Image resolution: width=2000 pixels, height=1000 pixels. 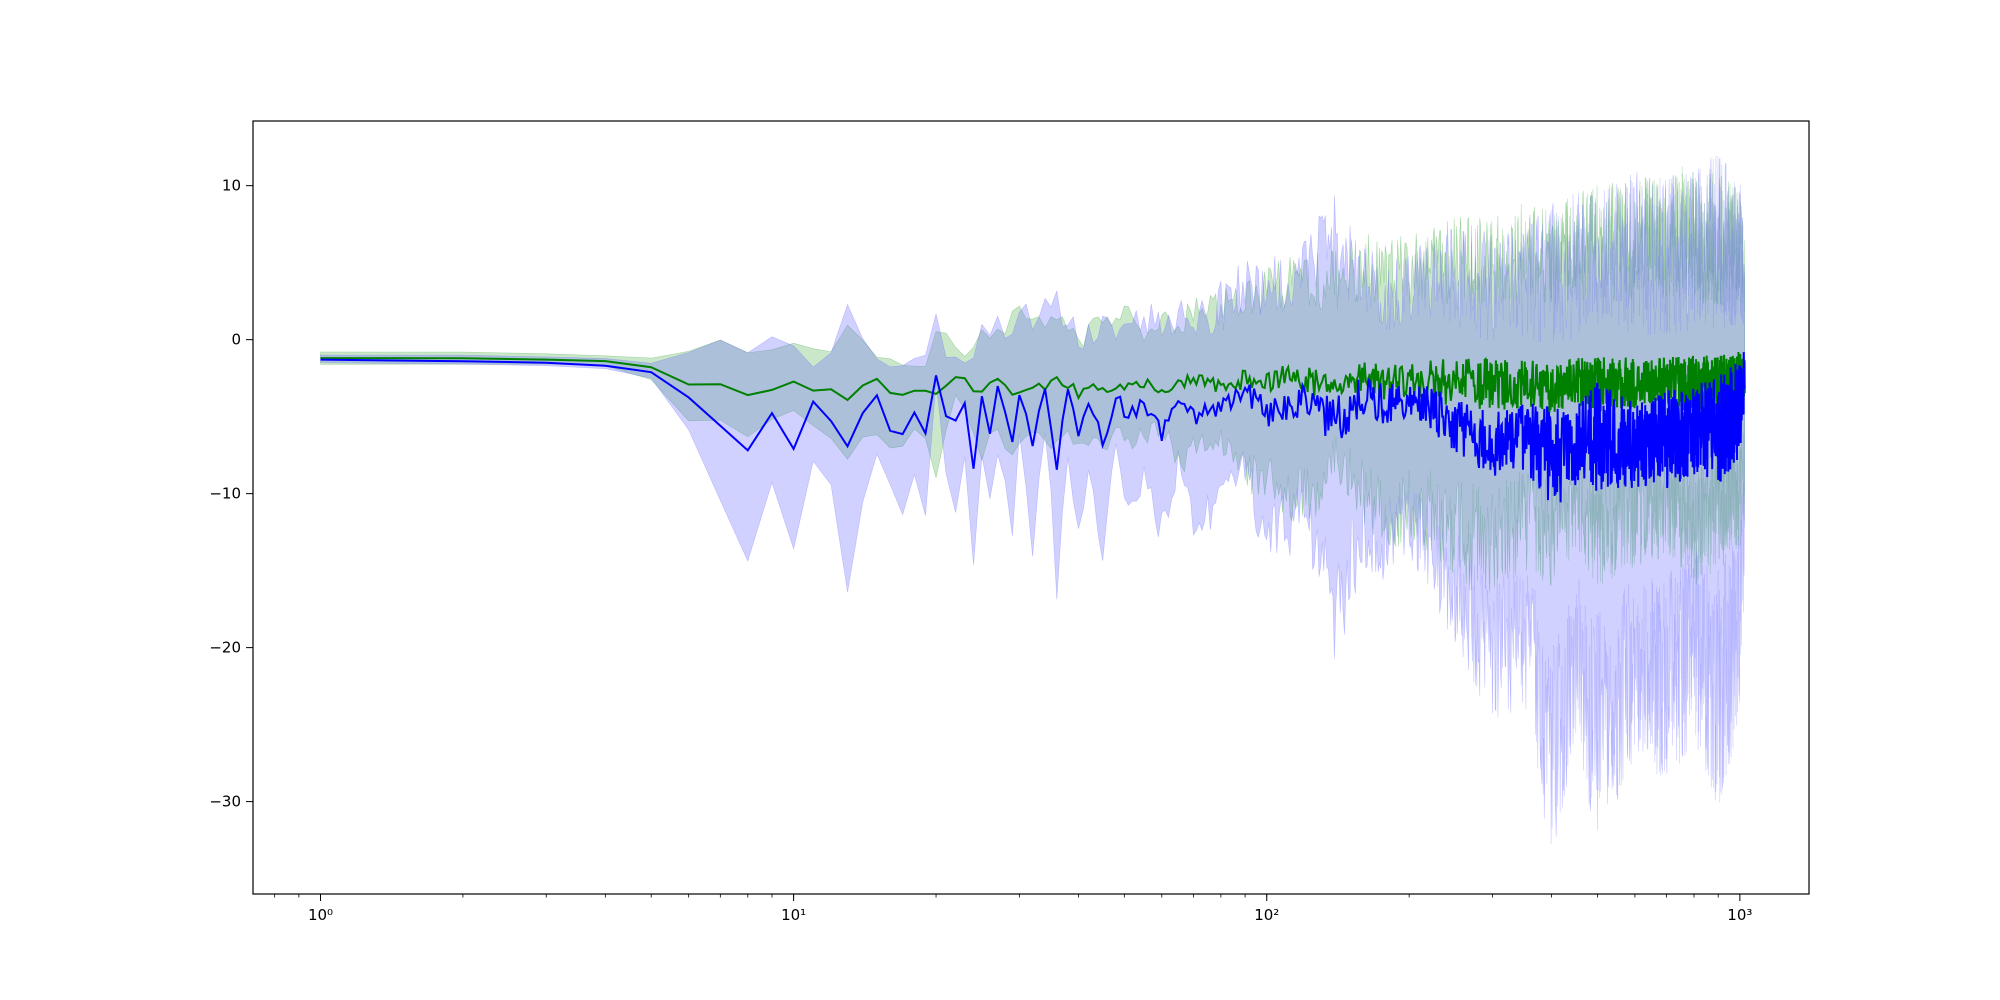 I want to click on y-tick-label: 0, so click(x=236, y=340).